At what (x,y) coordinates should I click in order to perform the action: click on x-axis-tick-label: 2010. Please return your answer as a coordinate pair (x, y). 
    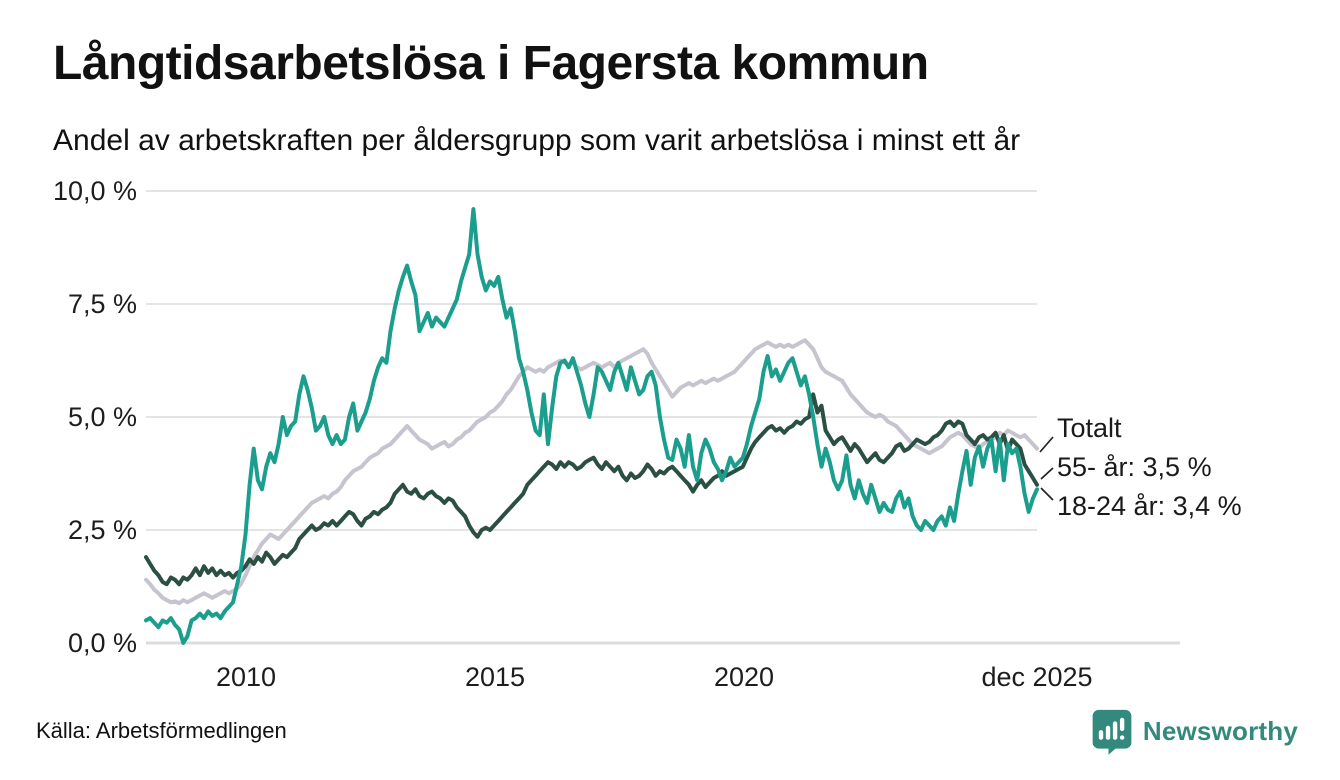
    Looking at the image, I should click on (246, 677).